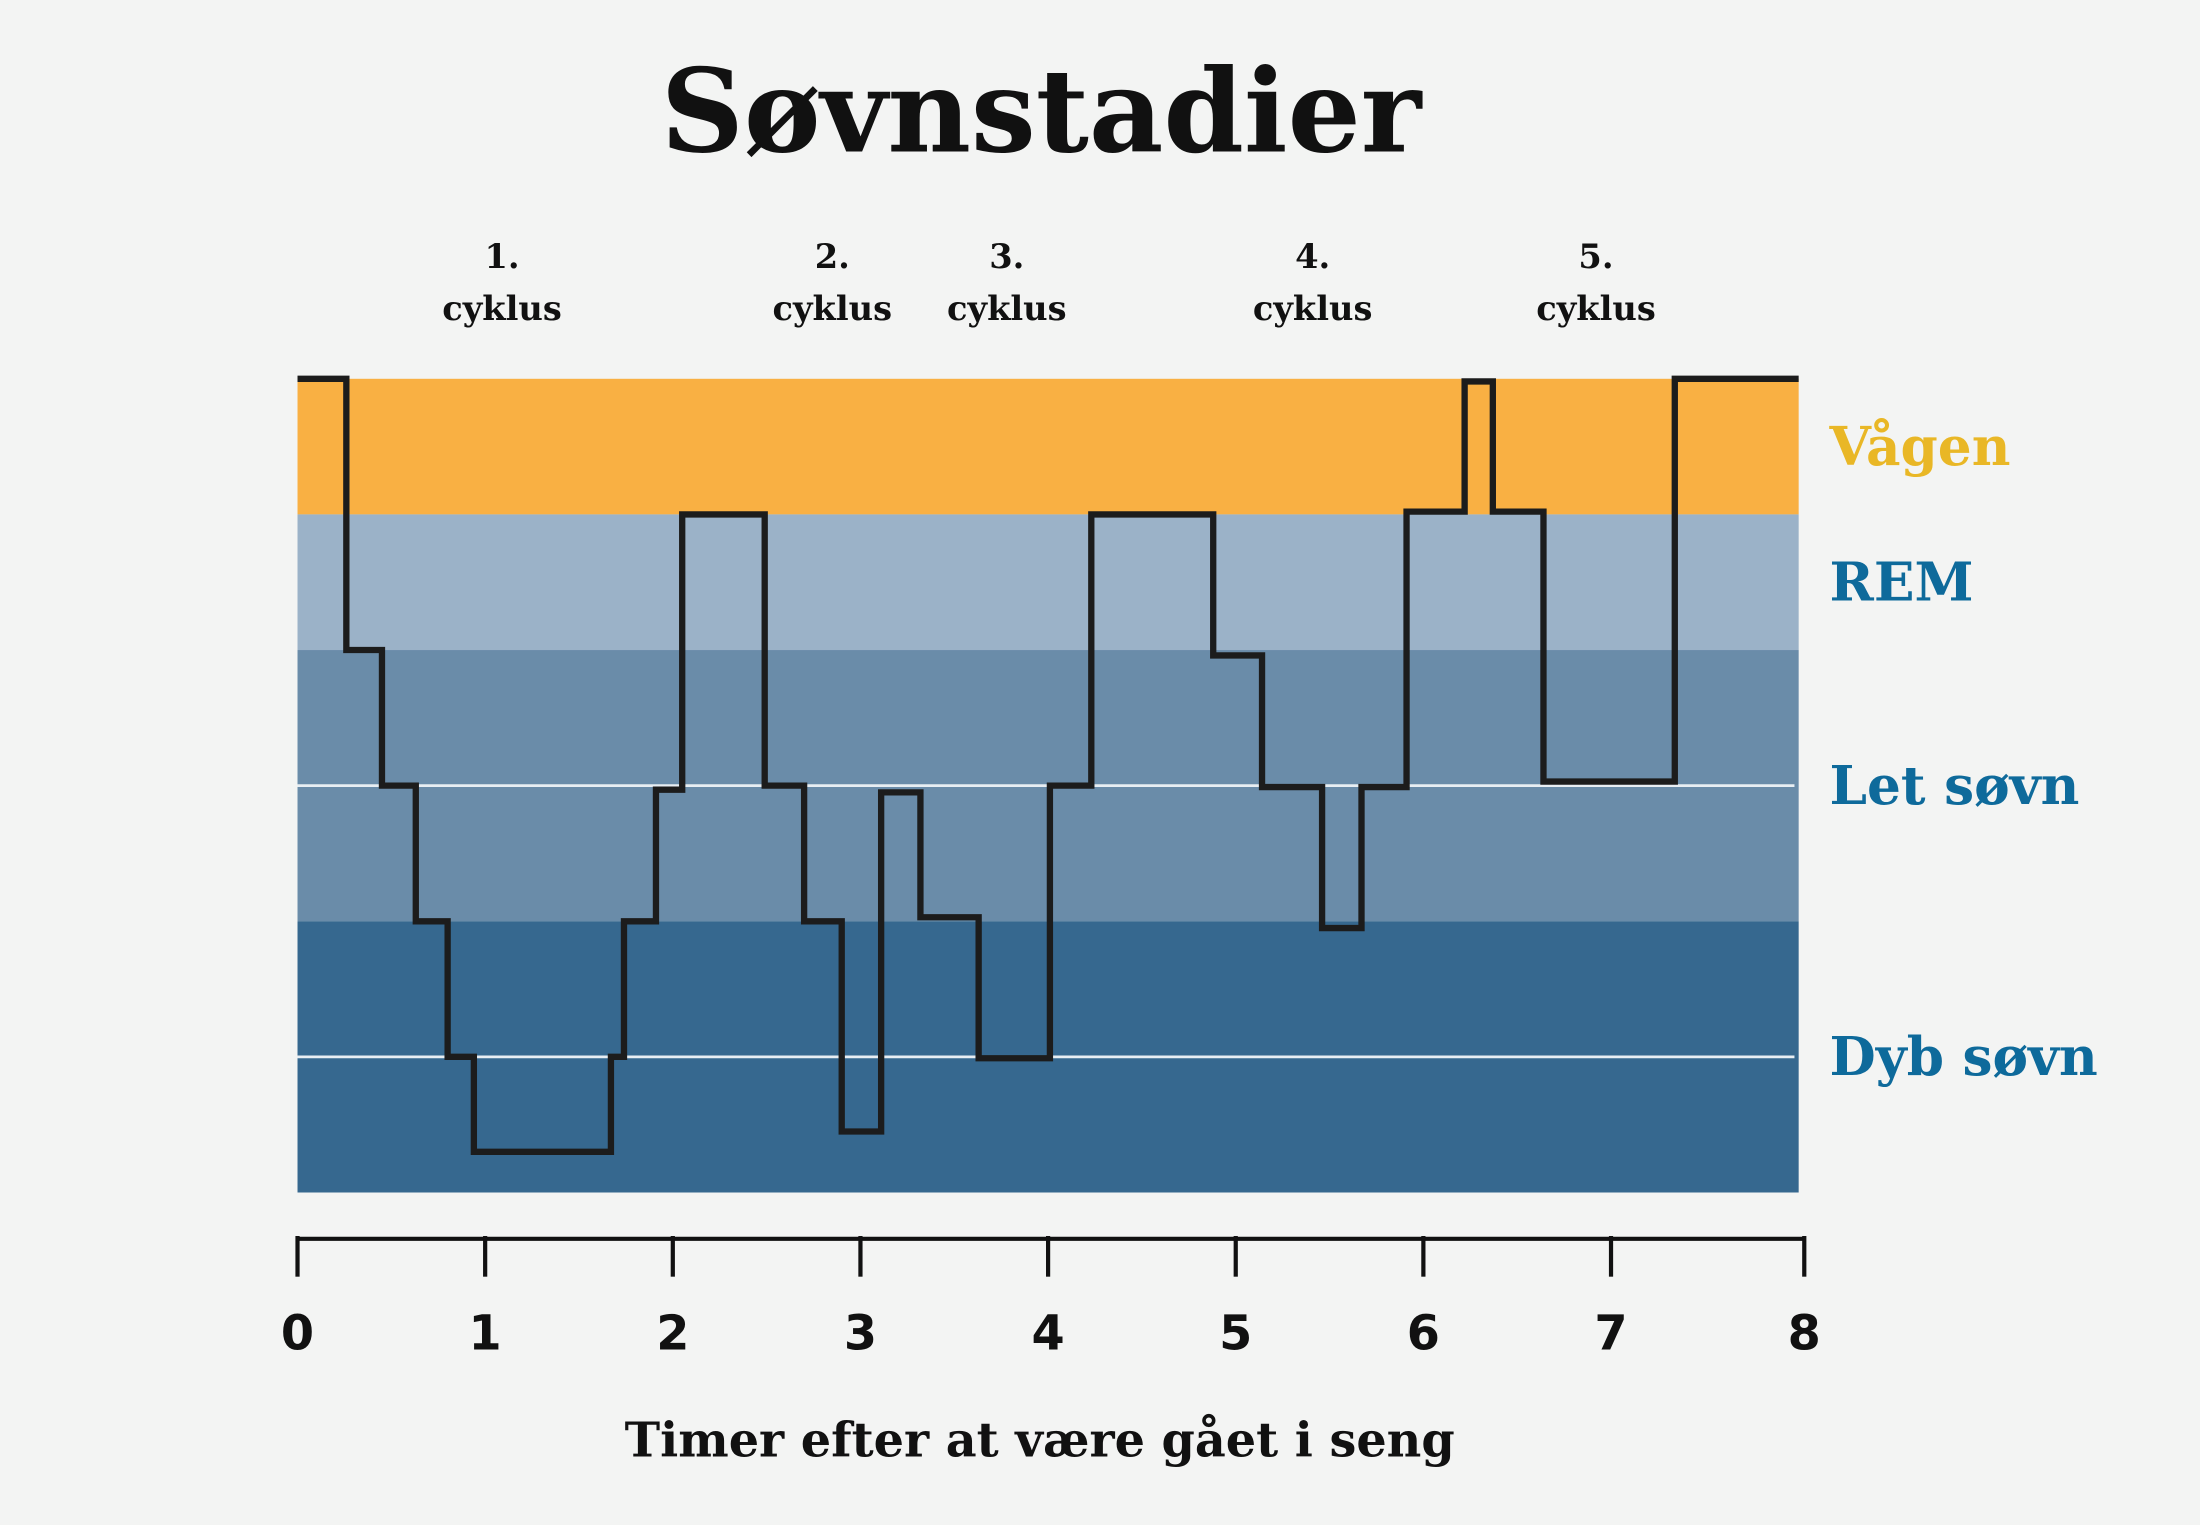 The width and height of the screenshot is (2200, 1525). I want to click on stage-label: Vågen, so click(1920, 446).